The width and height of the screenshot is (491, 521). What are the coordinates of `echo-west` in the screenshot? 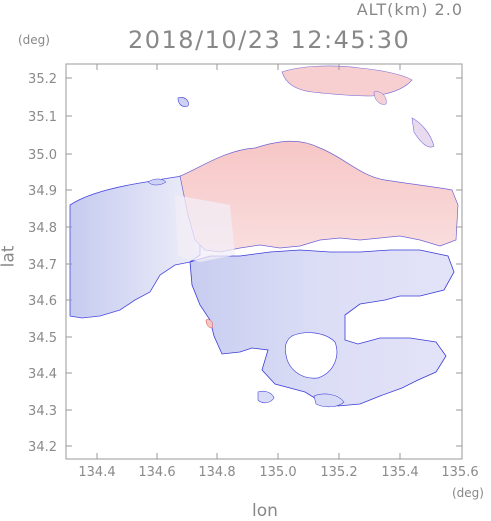 It's located at (135, 247).